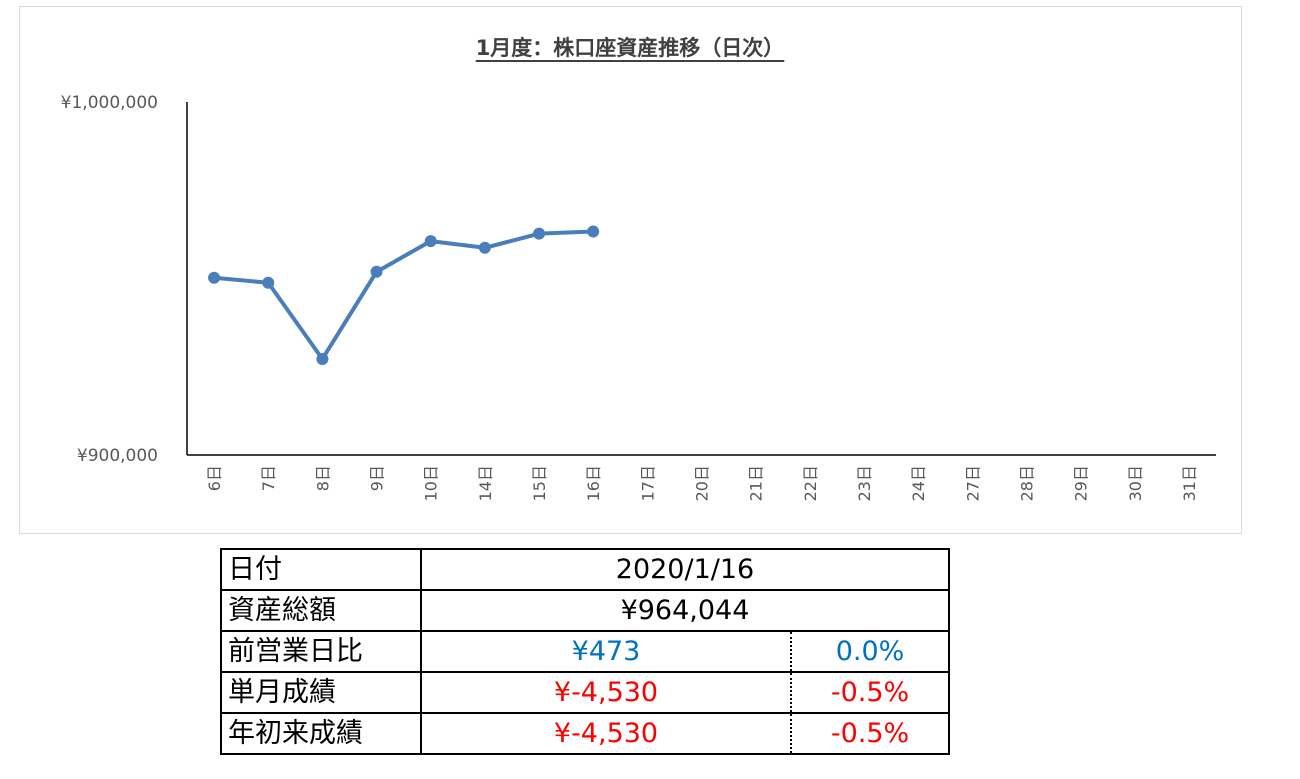  I want to click on total-assets-label: 資産総額, so click(321, 610).